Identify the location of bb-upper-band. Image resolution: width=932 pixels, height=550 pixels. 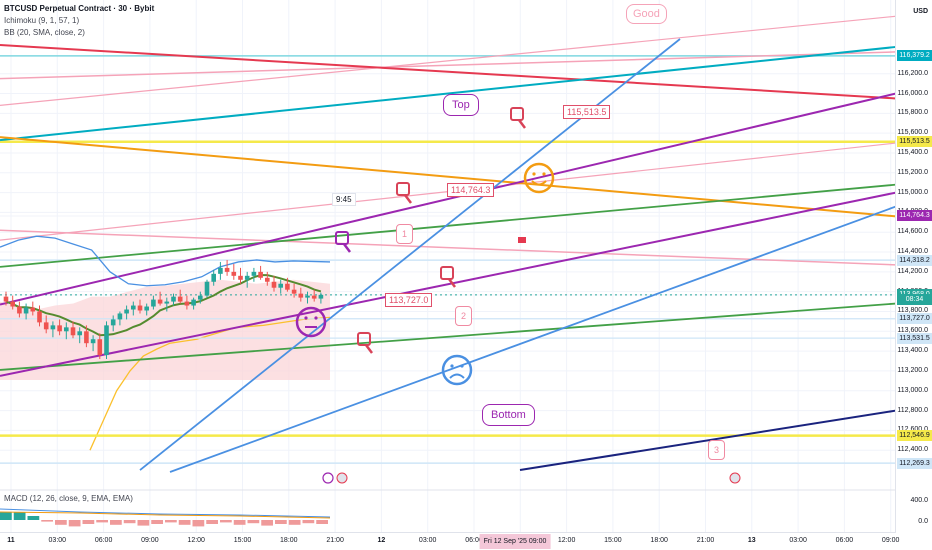
(165, 261).